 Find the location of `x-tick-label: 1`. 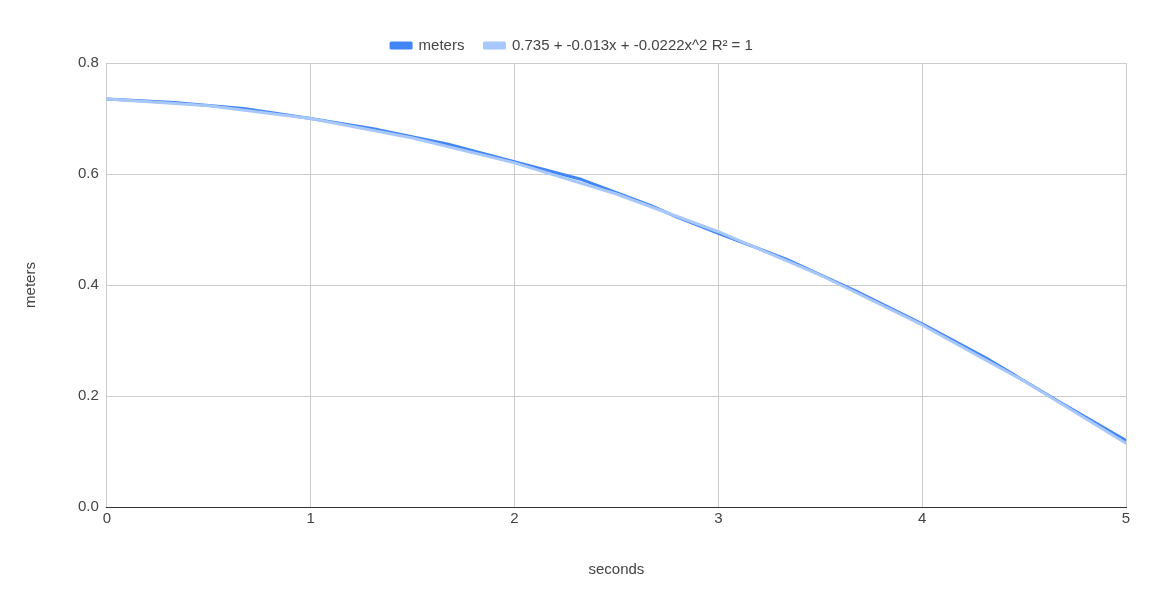

x-tick-label: 1 is located at coordinates (310, 518).